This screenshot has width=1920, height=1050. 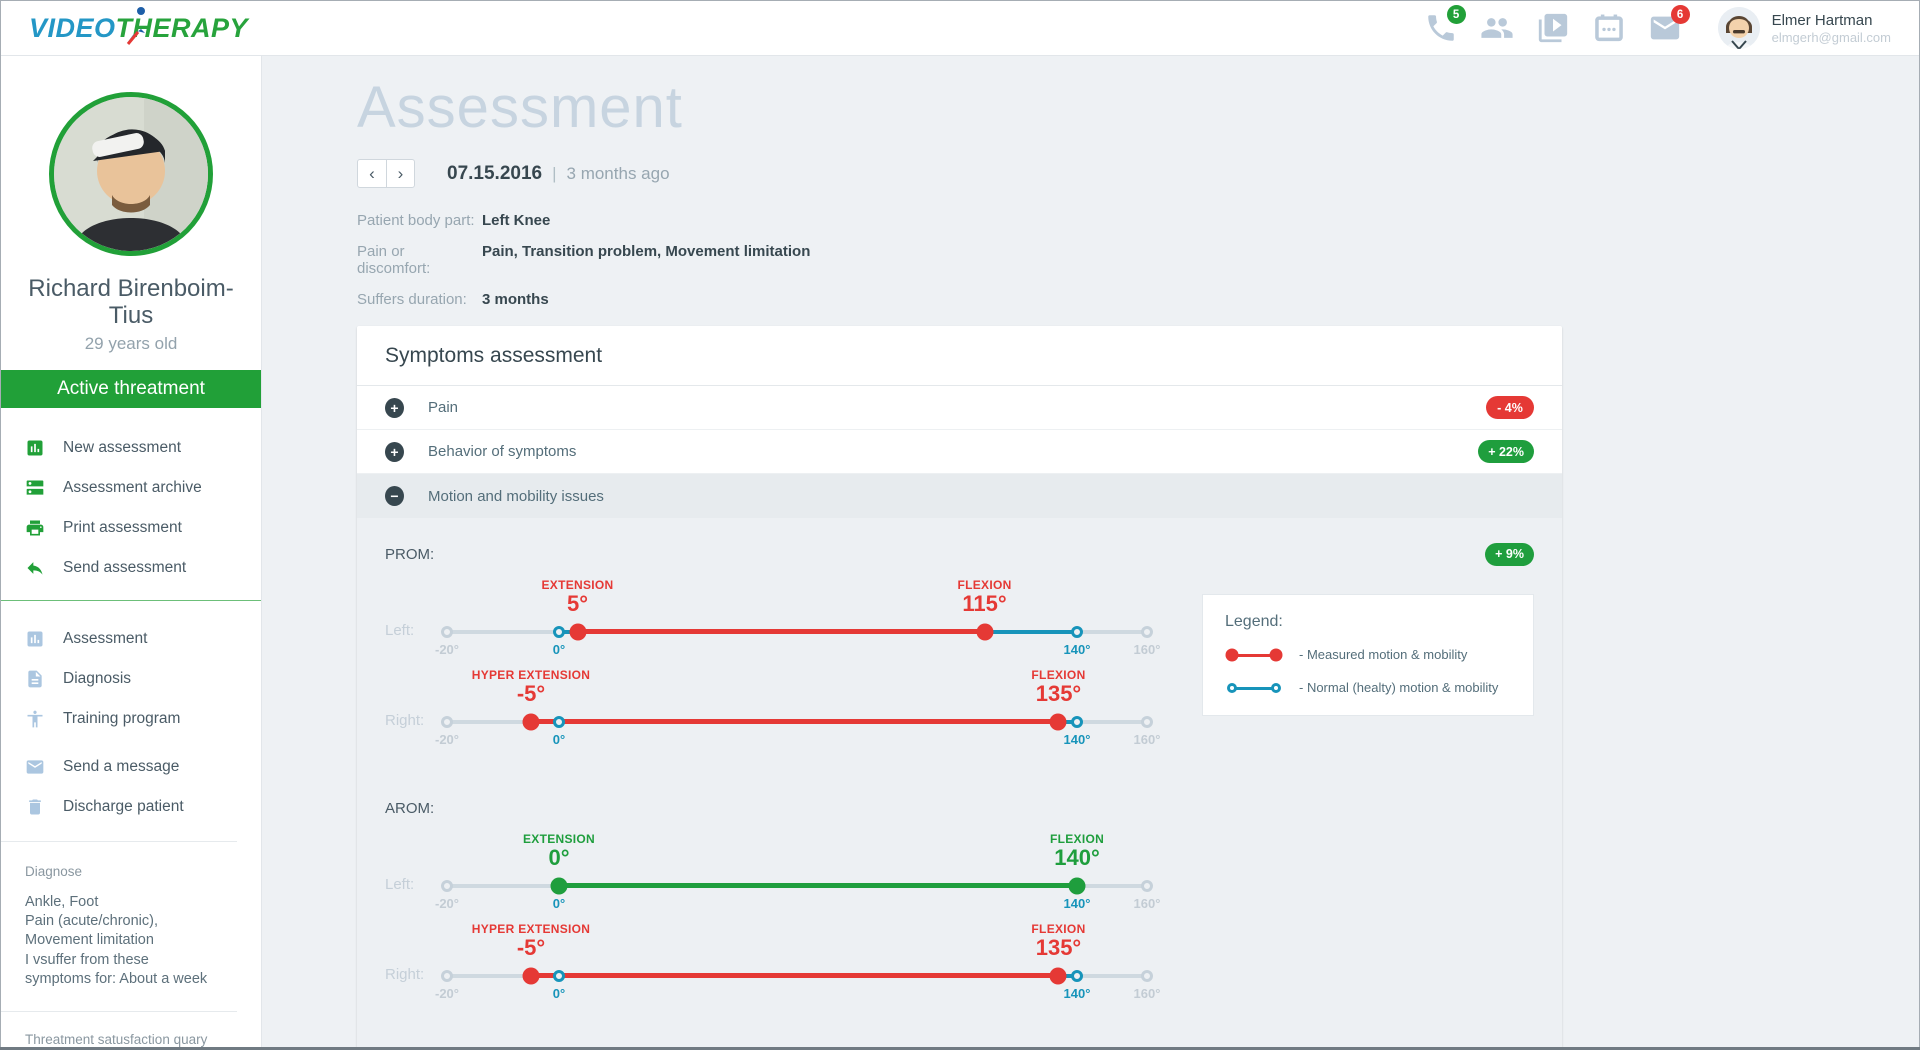 I want to click on mail-icon: 6, so click(x=1669, y=25).